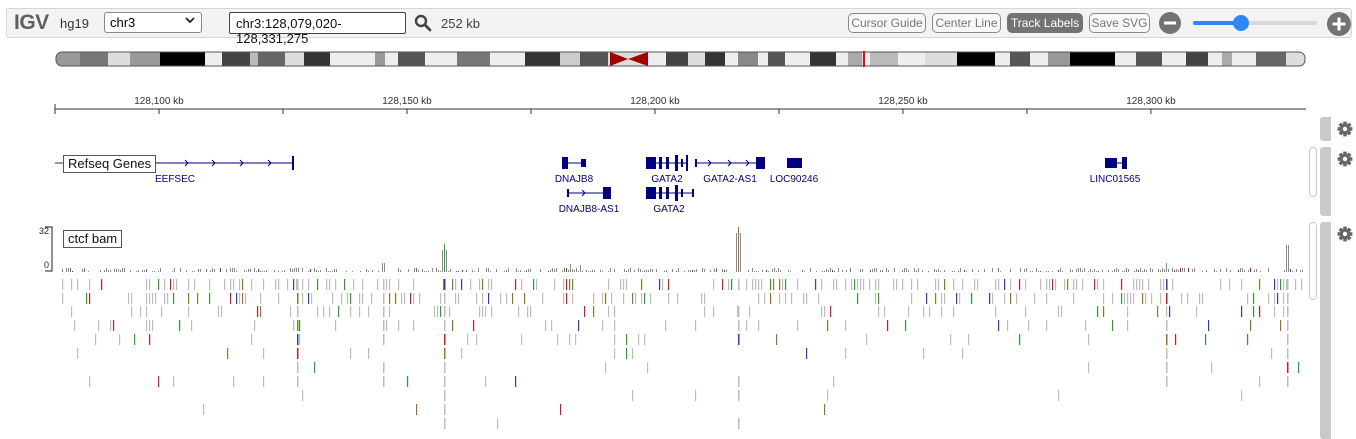  I want to click on gene-dnajb8: DNAJB8, so click(574, 171).